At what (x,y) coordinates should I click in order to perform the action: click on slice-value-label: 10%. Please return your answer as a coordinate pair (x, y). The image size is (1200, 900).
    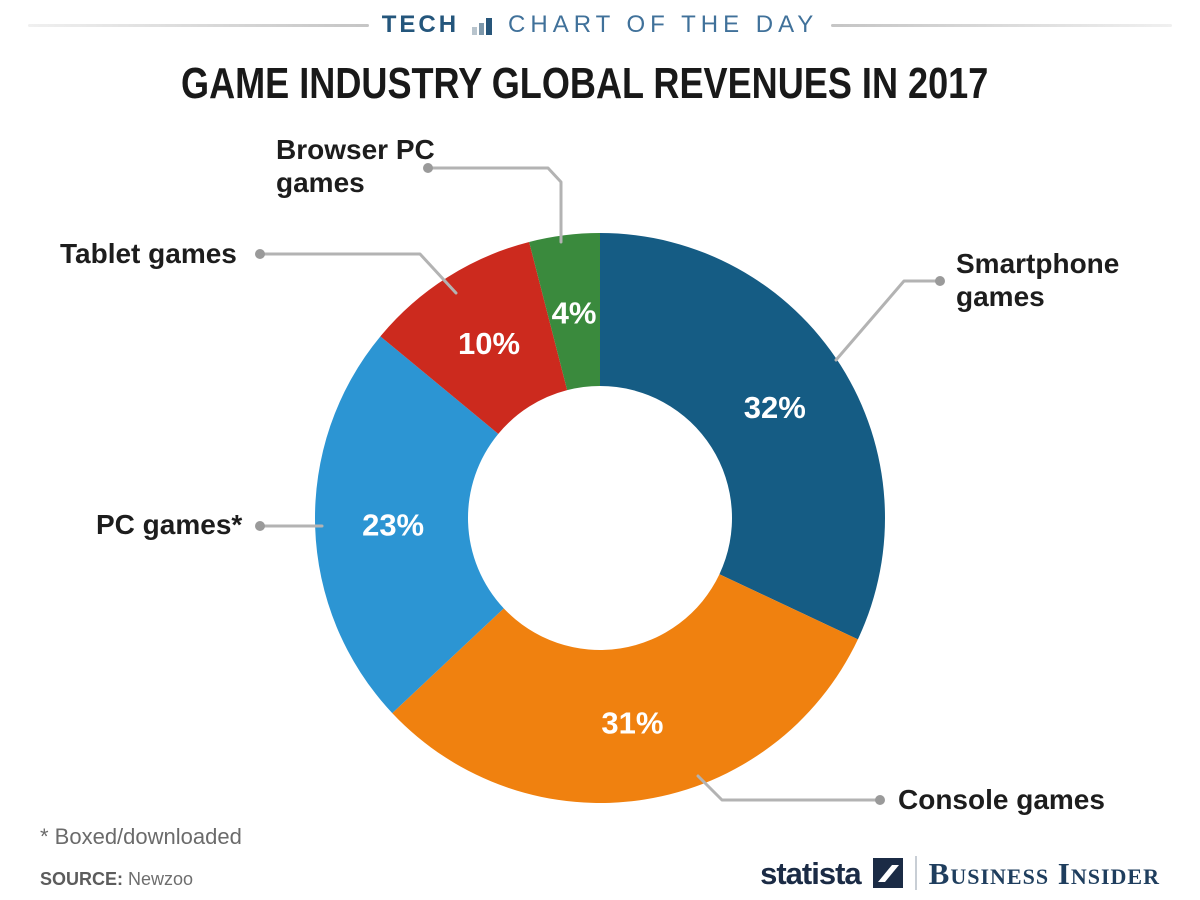
    Looking at the image, I should click on (489, 343).